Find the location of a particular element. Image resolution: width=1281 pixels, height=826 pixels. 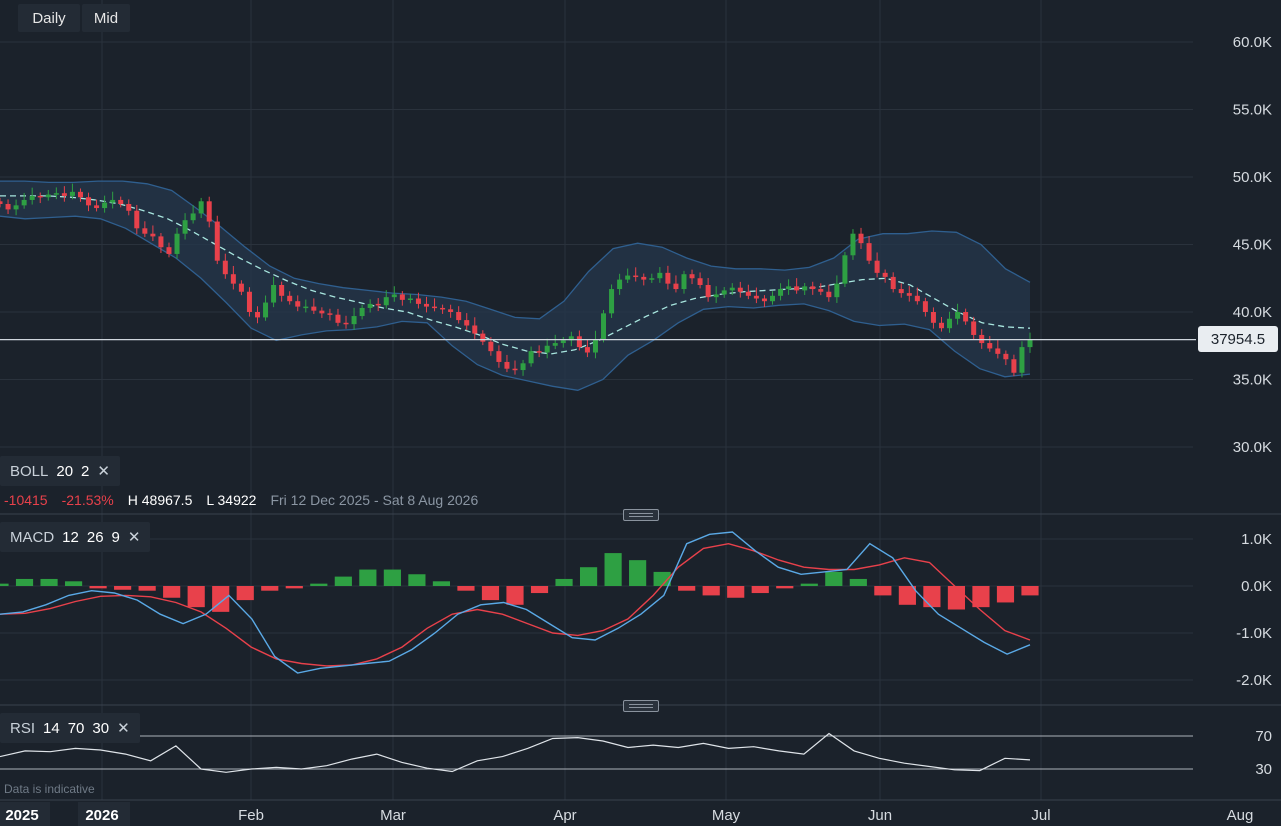

x-axis-tick: Jul is located at coordinates (1040, 815).